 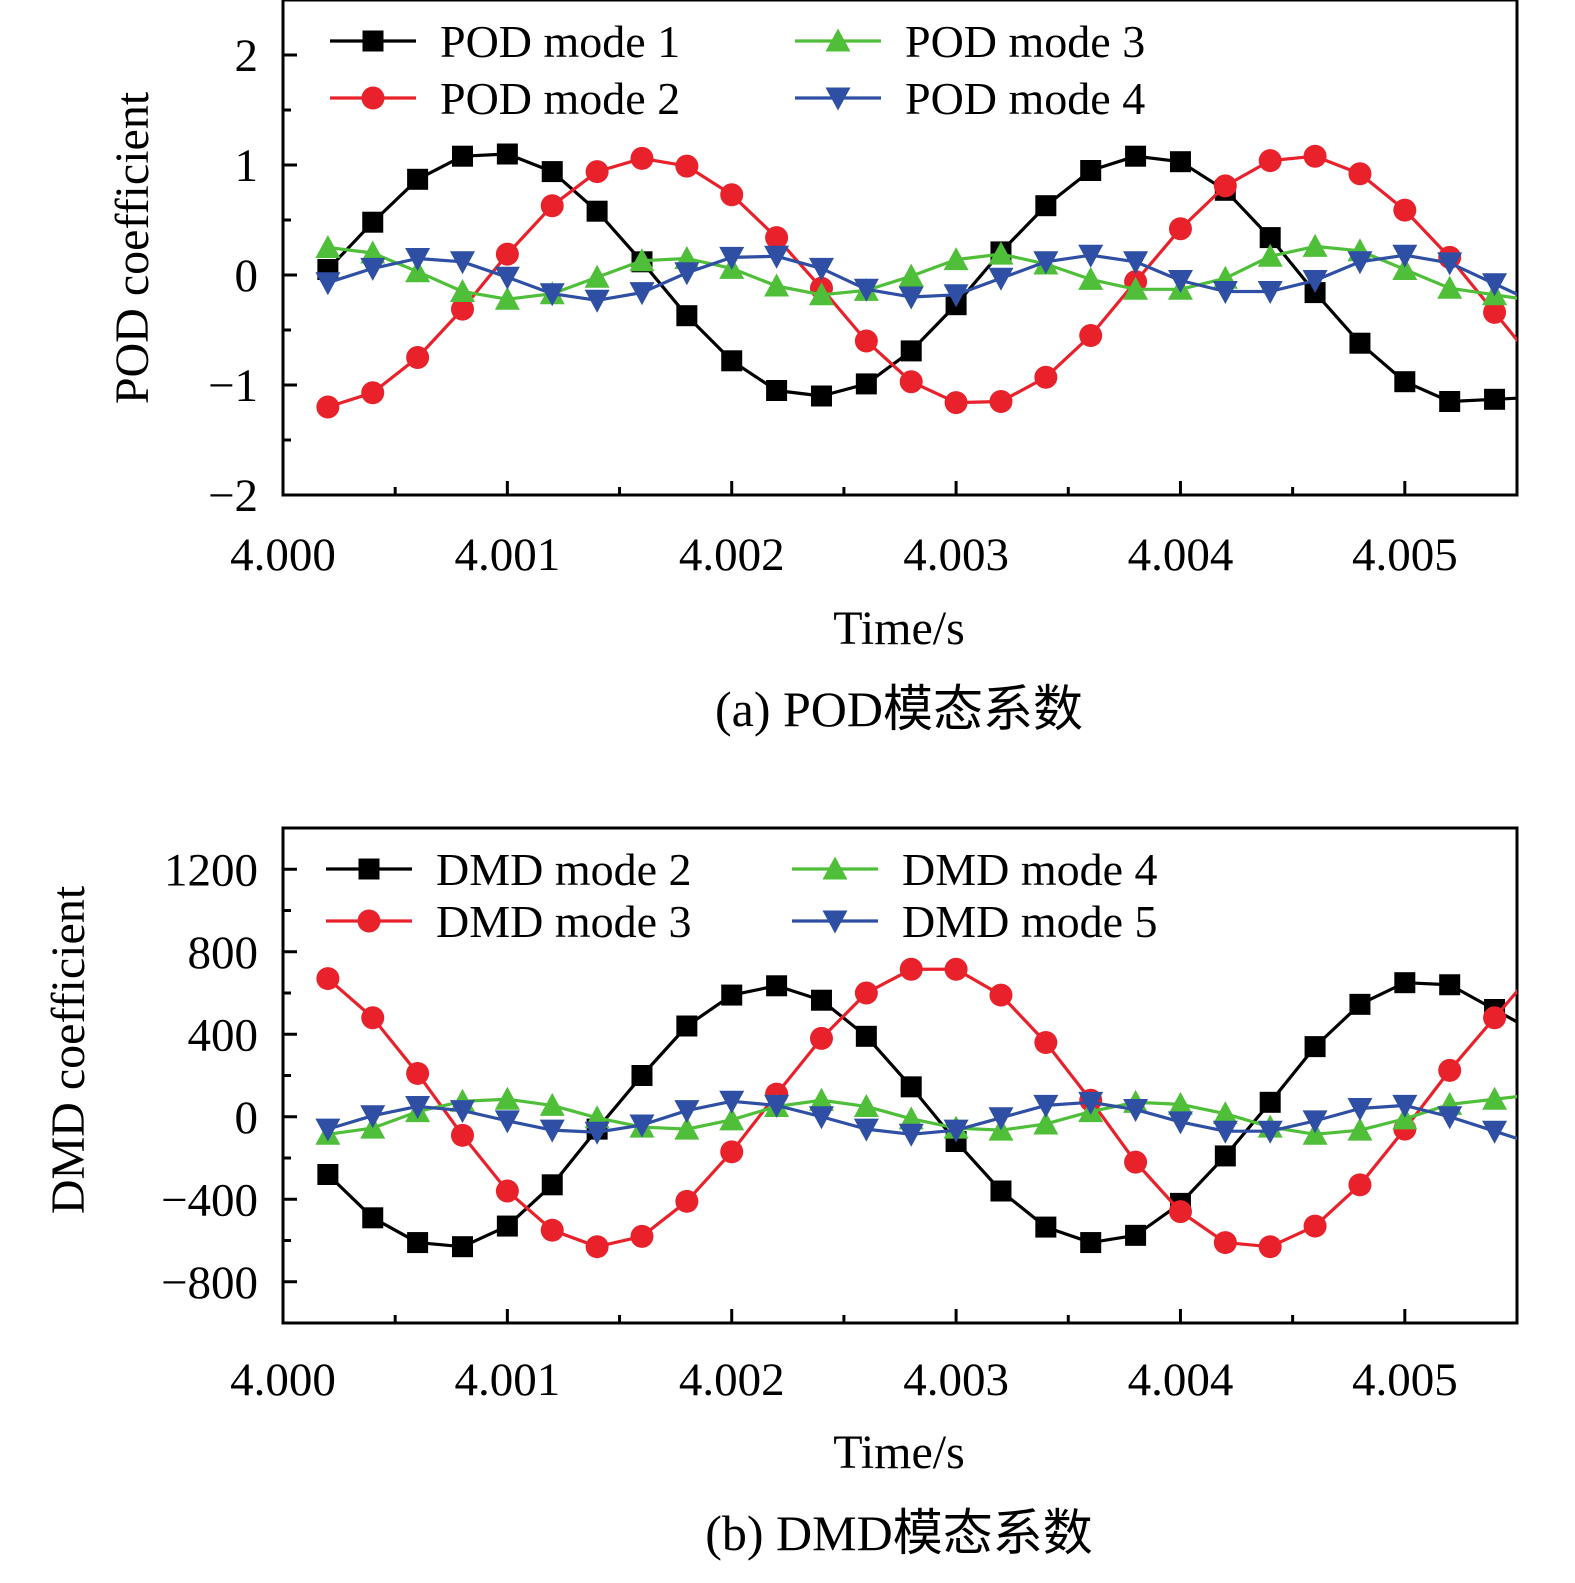 What do you see at coordinates (564, 921) in the screenshot?
I see `legend-label: DMD mode 3` at bounding box center [564, 921].